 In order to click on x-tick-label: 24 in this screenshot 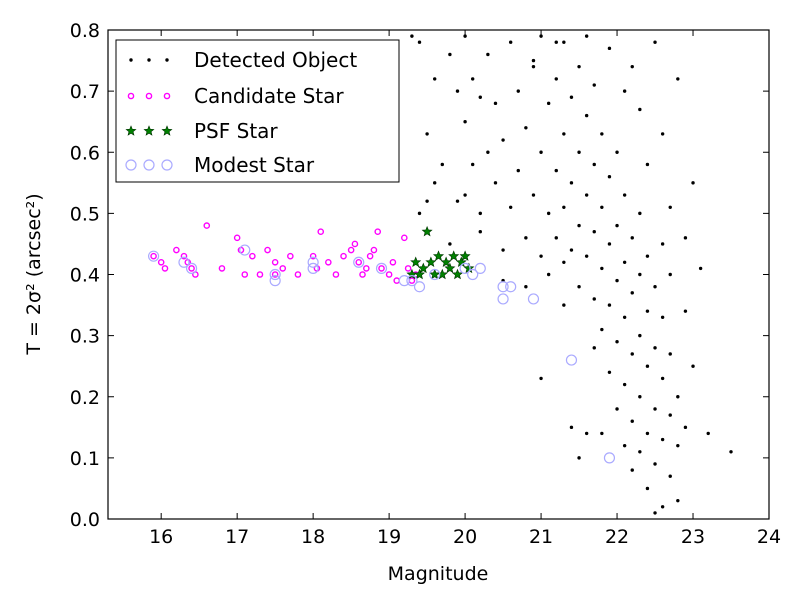, I will do `click(769, 537)`.